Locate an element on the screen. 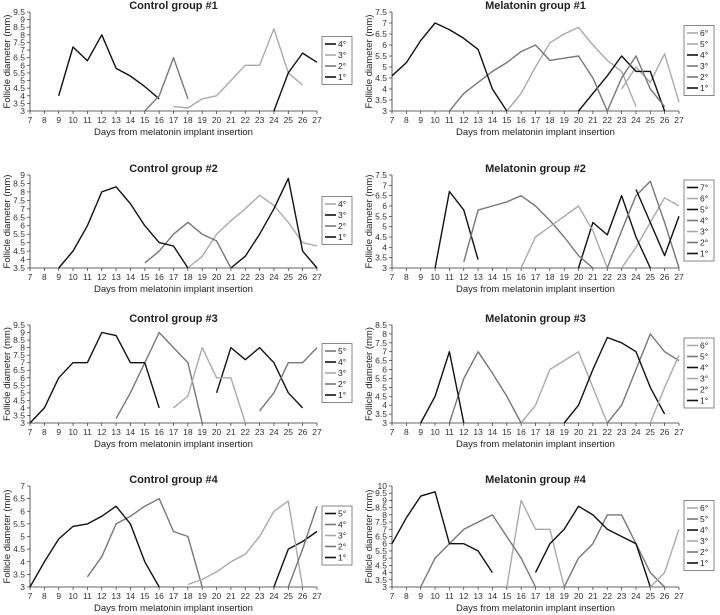 This screenshot has width=720, height=615. legend-label: 5° is located at coordinates (704, 357).